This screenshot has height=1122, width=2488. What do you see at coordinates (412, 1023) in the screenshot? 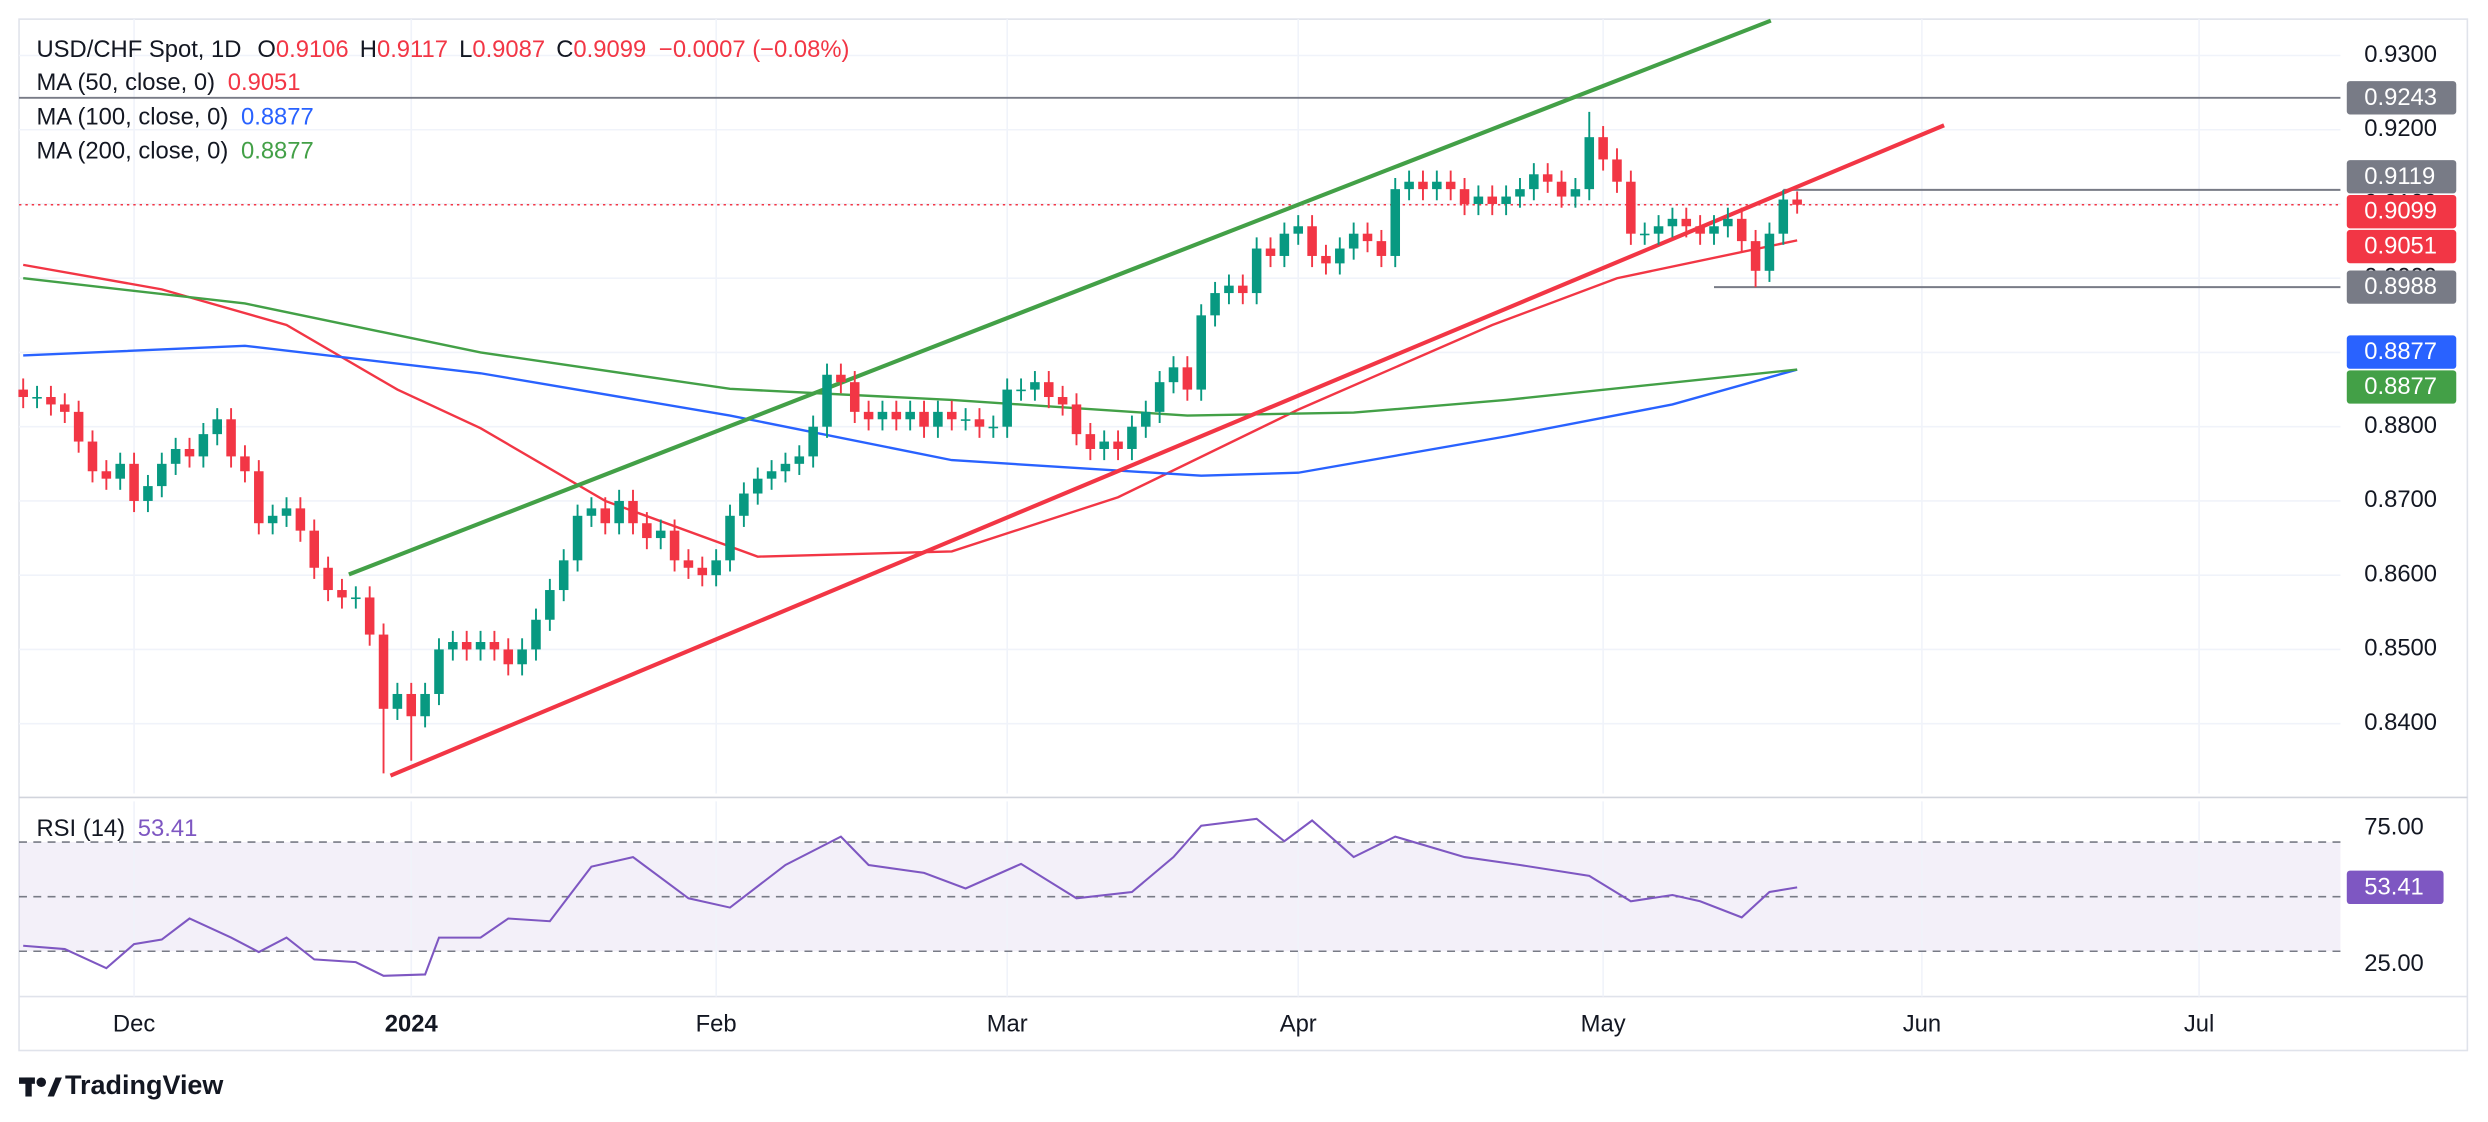
I see `x-tick-label: 2024` at bounding box center [412, 1023].